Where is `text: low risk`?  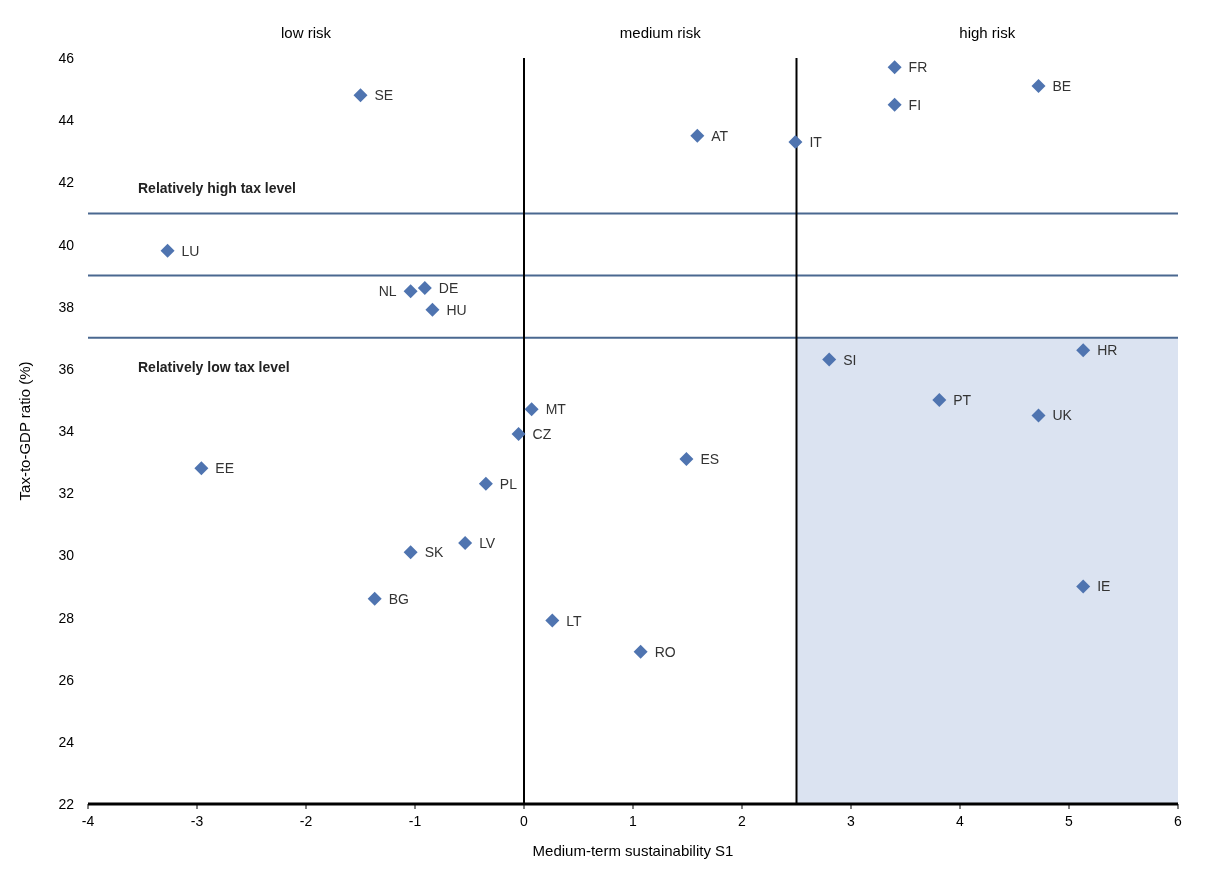 text: low risk is located at coordinates (306, 32).